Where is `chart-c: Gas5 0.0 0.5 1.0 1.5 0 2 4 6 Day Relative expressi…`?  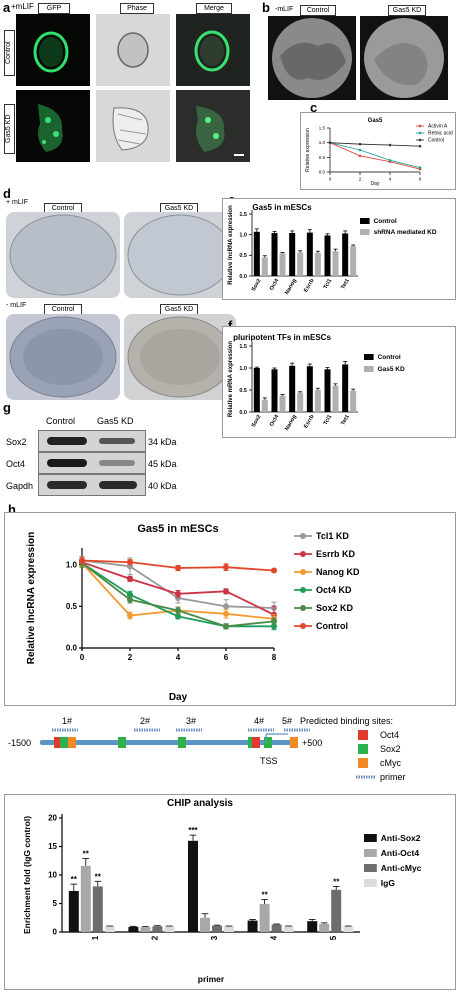 chart-c: Gas5 0.0 0.5 1.0 1.5 0 2 4 6 Day Relative expressi… is located at coordinates (379, 152).